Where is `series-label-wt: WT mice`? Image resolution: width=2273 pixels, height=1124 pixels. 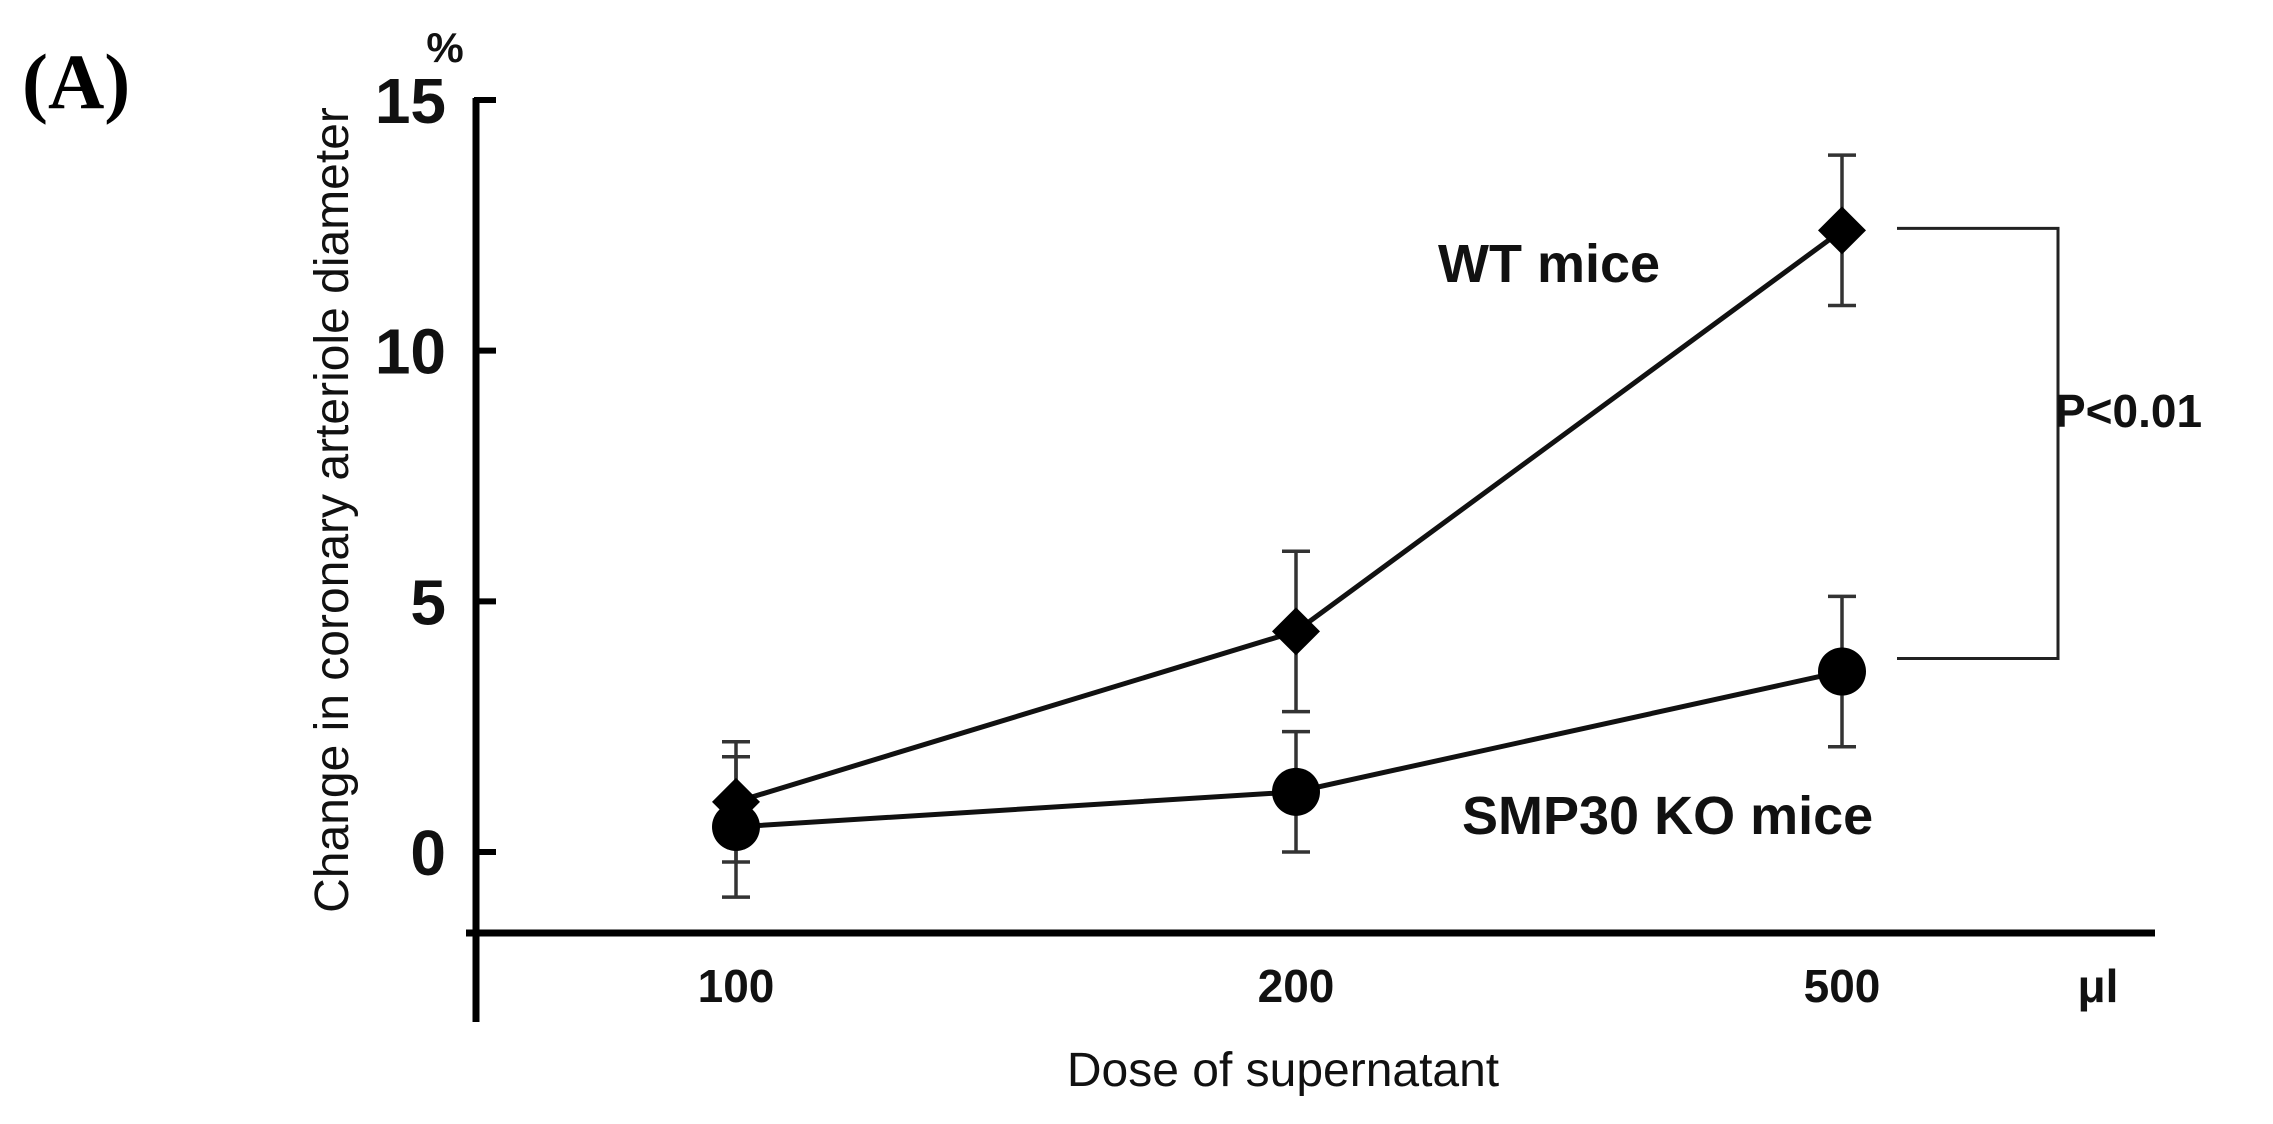
series-label-wt: WT mice is located at coordinates (1549, 264).